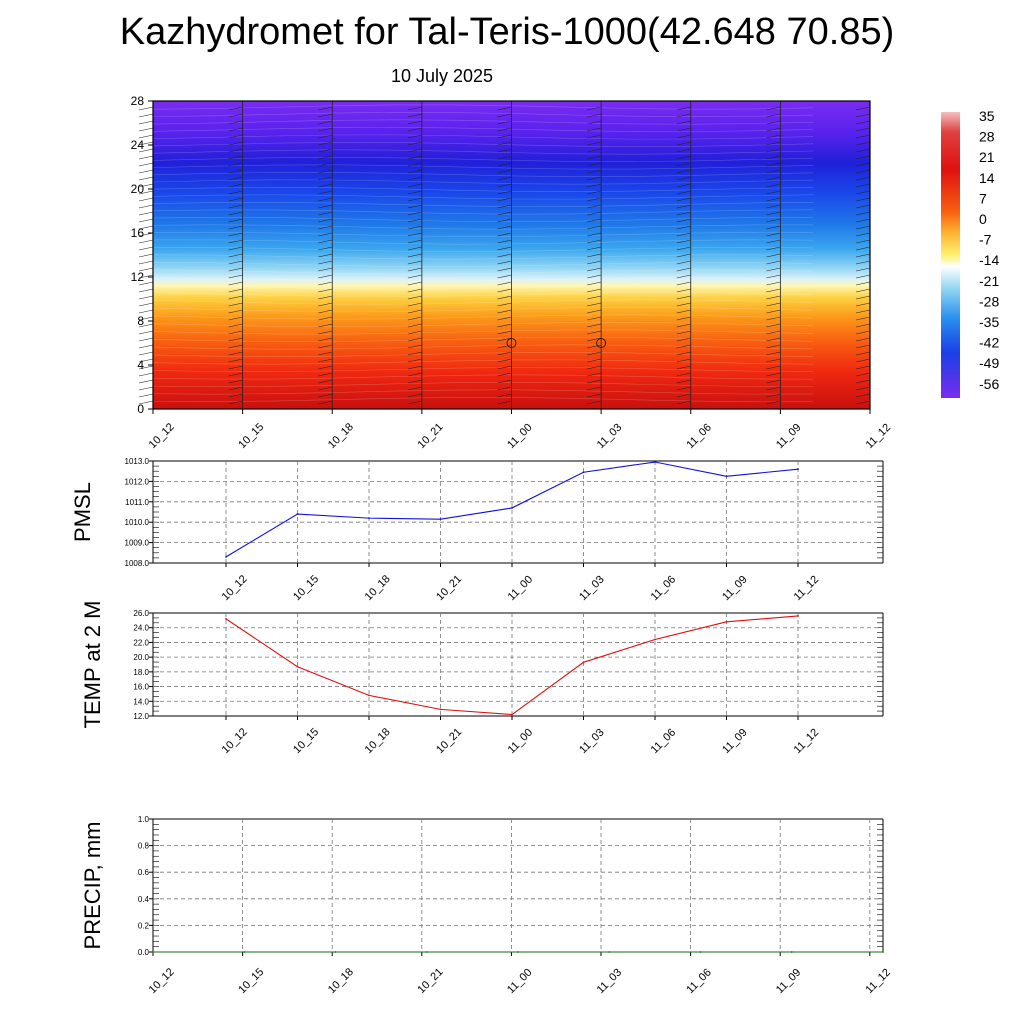 The height and width of the screenshot is (1024, 1024). What do you see at coordinates (137, 481) in the screenshot?
I see `y-tick-label: 1012.0` at bounding box center [137, 481].